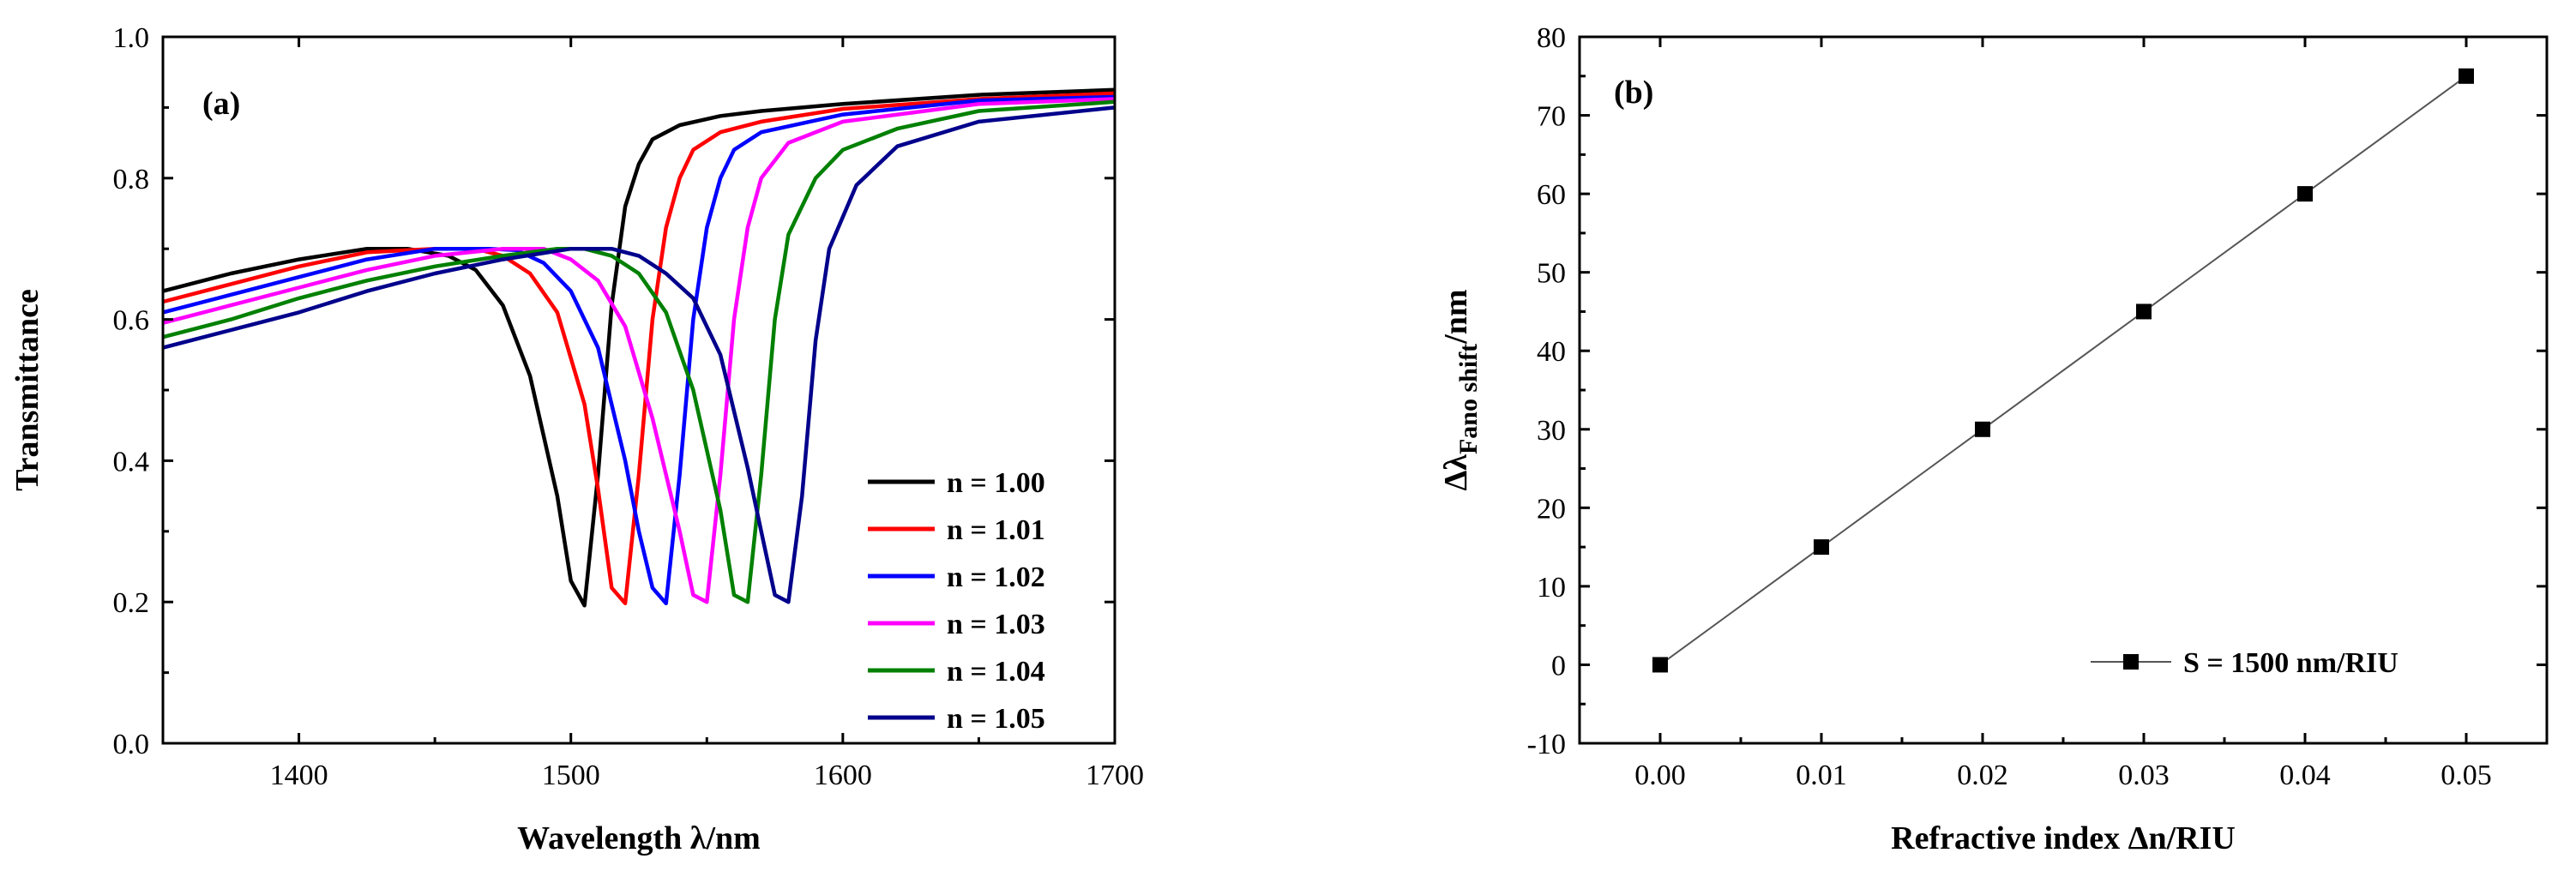 The height and width of the screenshot is (877, 2576). I want to click on panel-b-y-tick-label: 70, so click(1552, 117).